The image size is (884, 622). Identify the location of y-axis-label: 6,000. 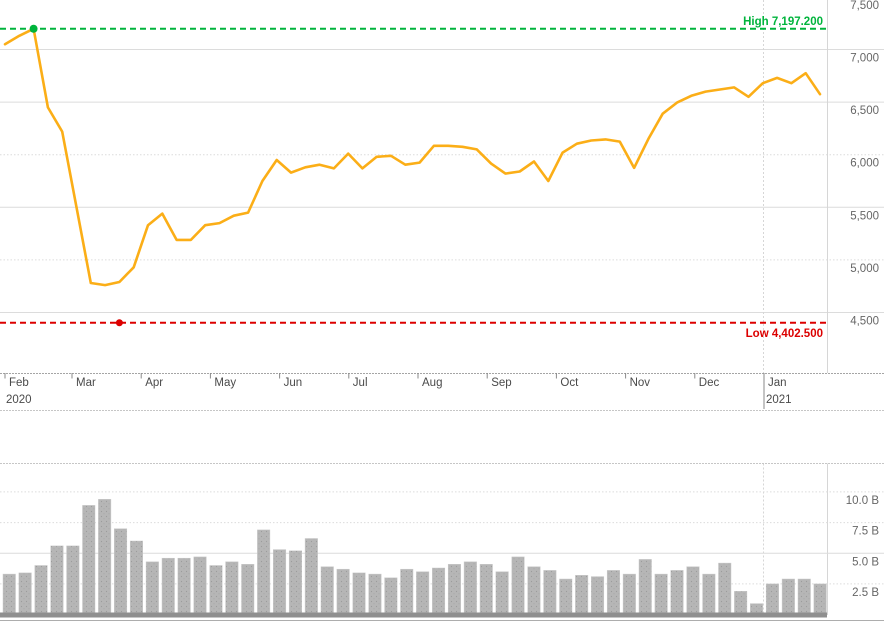
(864, 164).